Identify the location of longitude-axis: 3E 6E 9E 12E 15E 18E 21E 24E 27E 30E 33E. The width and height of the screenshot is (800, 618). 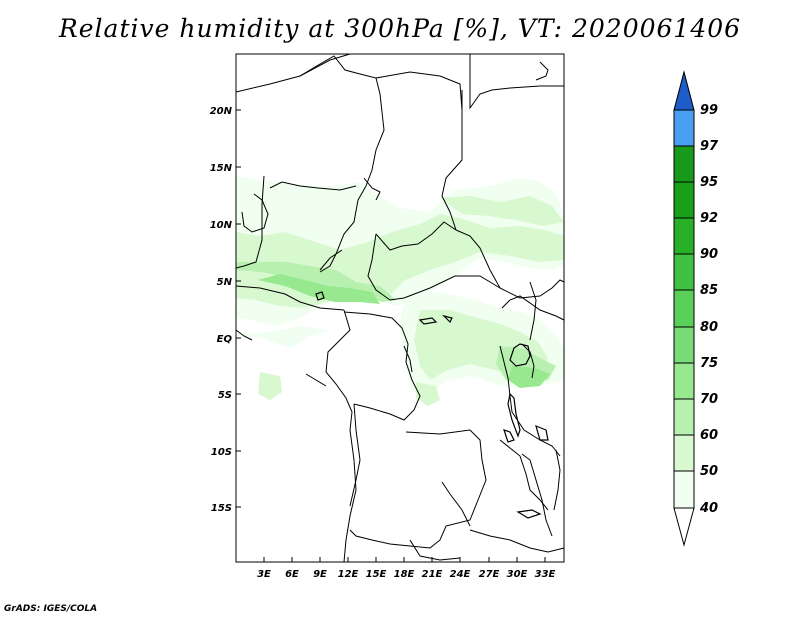
(406, 568).